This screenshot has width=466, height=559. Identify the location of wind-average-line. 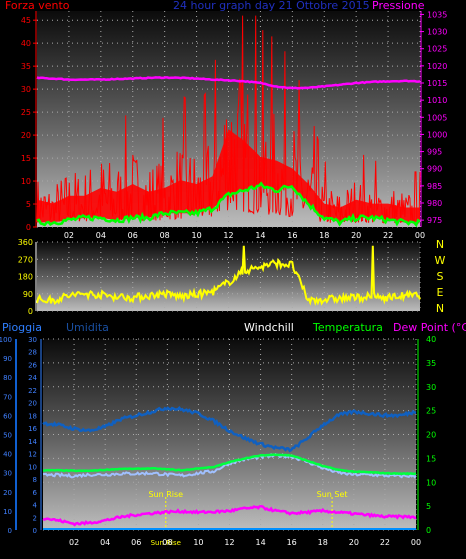
(228, 204).